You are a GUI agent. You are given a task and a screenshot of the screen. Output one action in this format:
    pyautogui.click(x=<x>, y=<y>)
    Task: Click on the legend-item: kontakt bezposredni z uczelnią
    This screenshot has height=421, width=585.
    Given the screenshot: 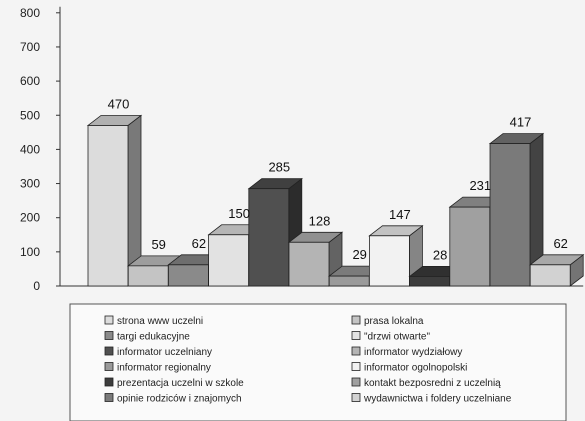 What is the action you would take?
    pyautogui.click(x=426, y=383)
    